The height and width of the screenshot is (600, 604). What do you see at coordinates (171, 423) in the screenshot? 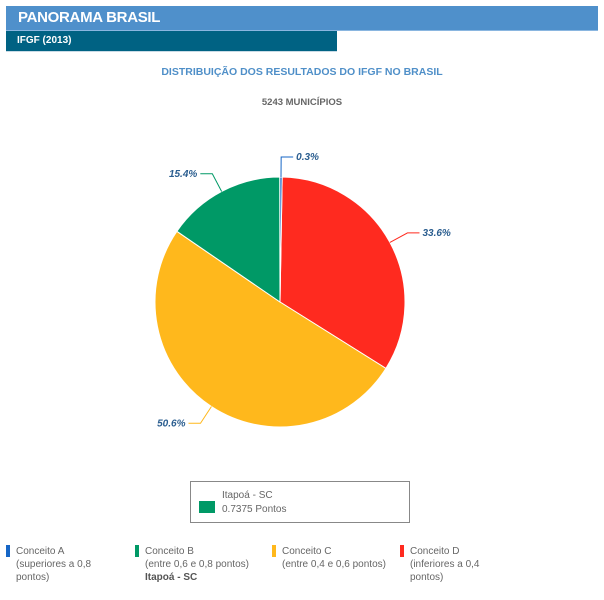
I see `data-label: 50.6%` at bounding box center [171, 423].